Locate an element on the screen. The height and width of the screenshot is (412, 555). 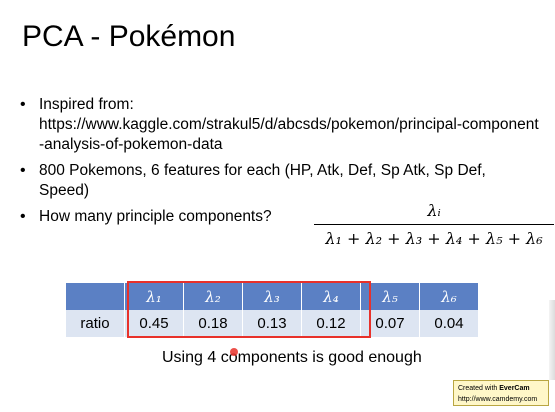
table-row: ratio 0.45 0.18 0.13 0.12 0.07 0.04 is located at coordinates (272, 323).